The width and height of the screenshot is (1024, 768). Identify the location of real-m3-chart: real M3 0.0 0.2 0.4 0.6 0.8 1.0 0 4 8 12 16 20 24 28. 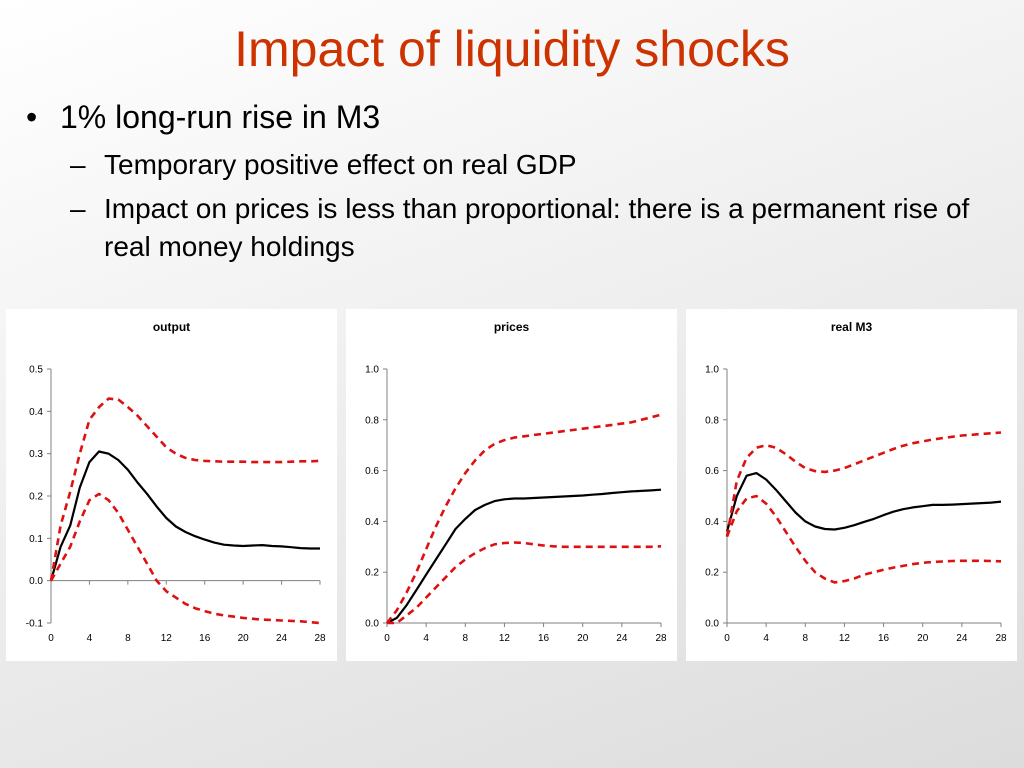
(856, 482).